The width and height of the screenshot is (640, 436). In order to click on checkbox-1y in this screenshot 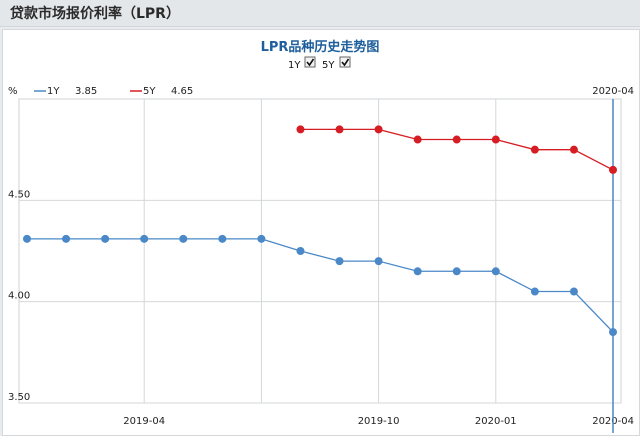, I will do `click(310, 62)`.